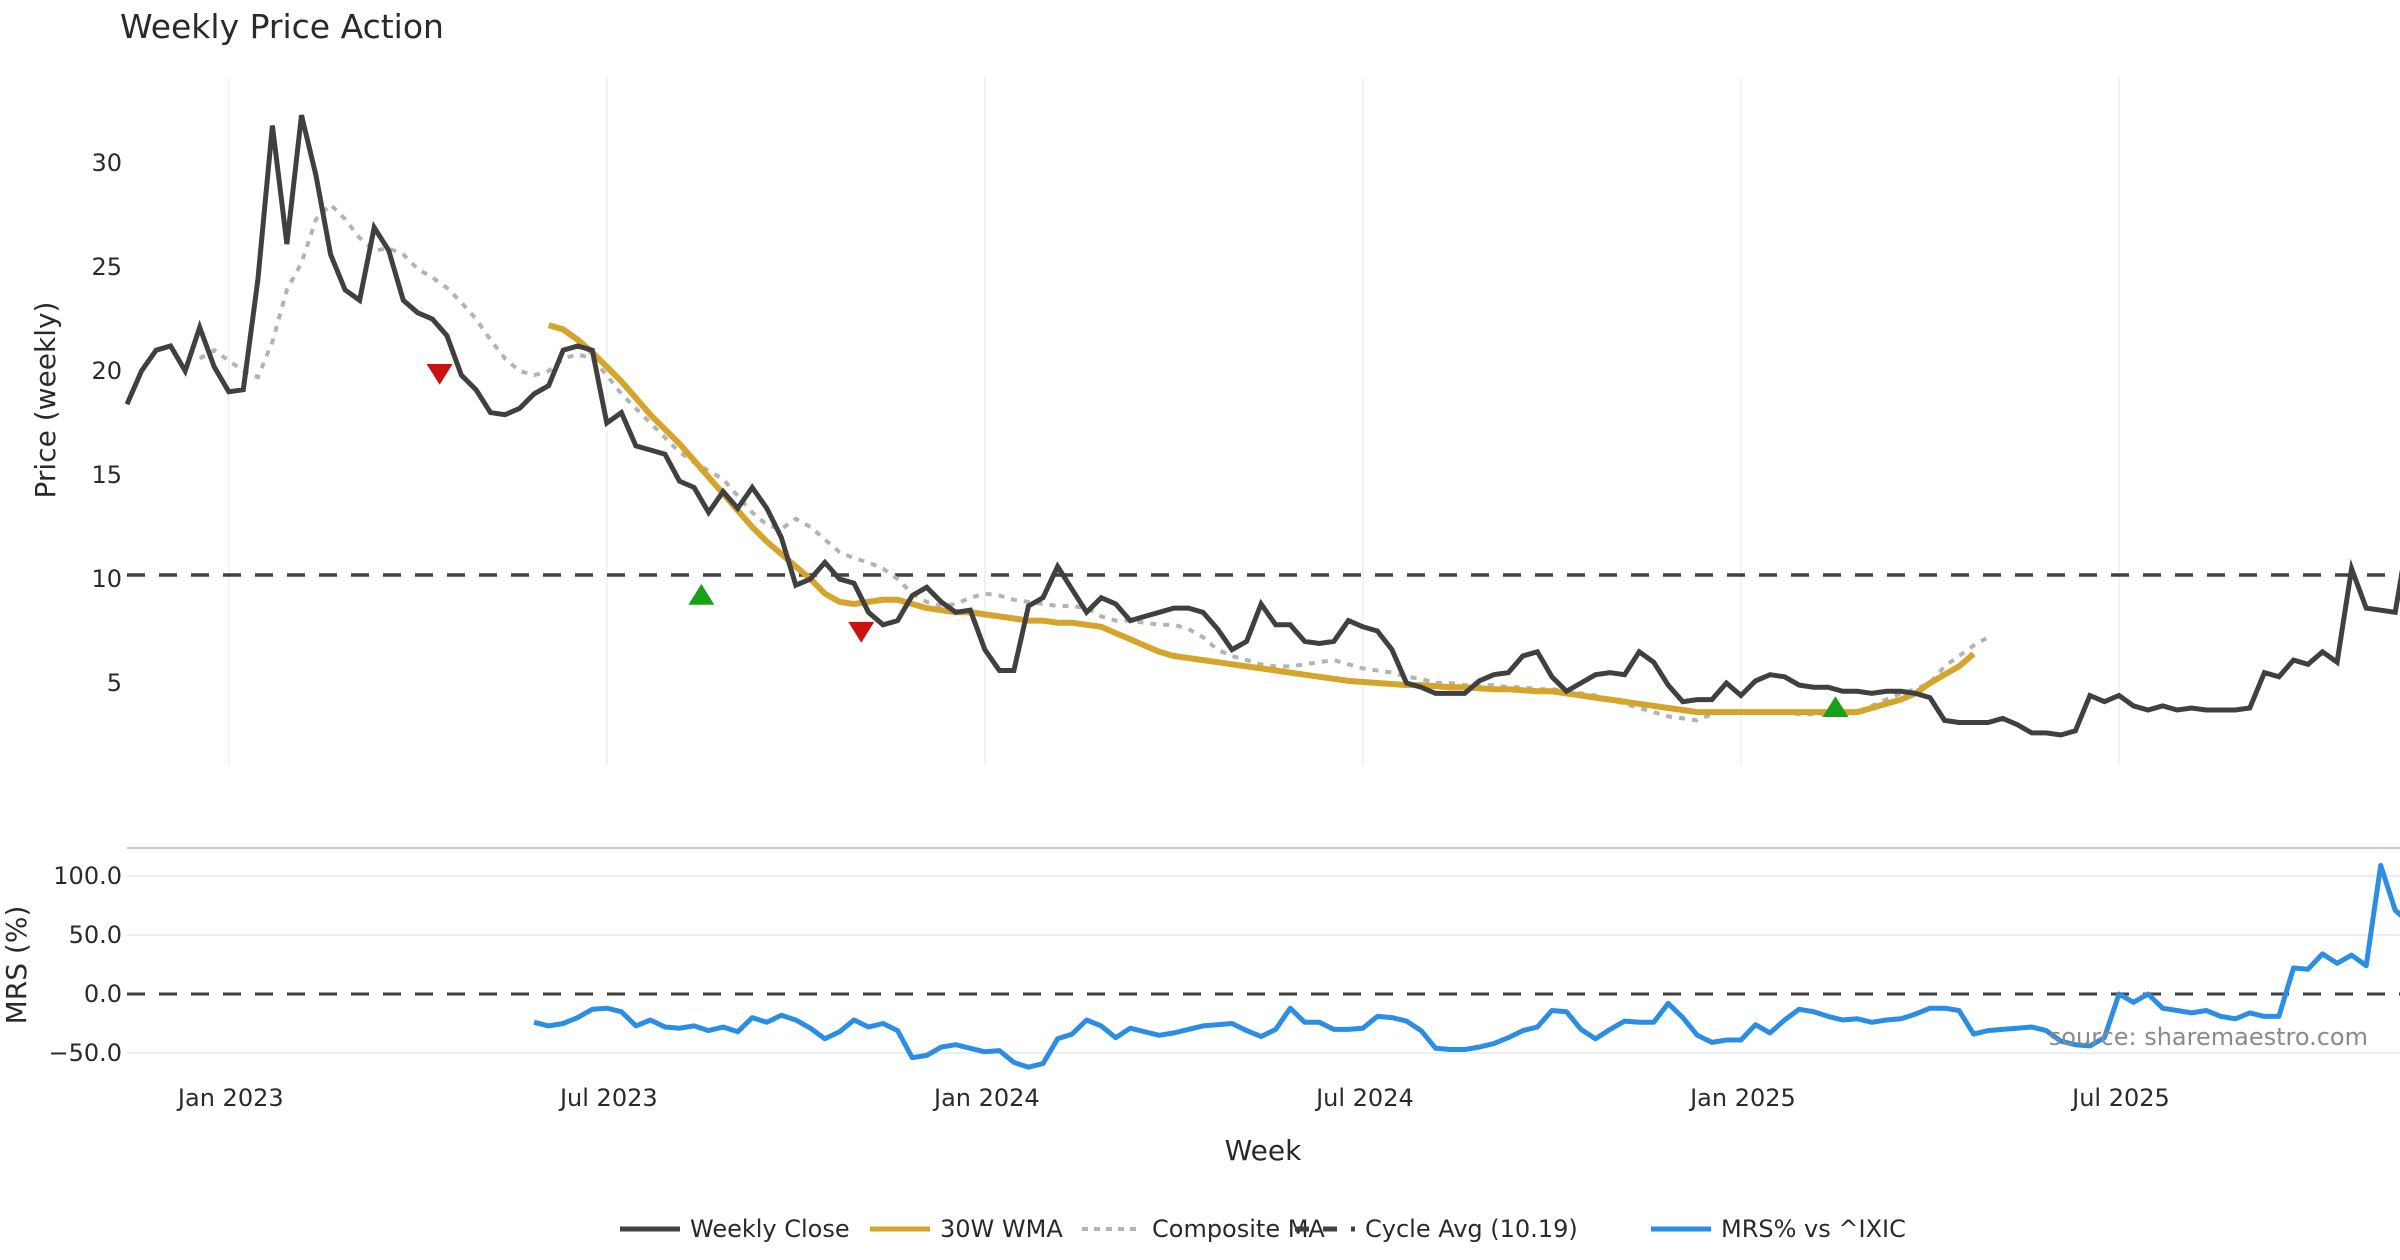  I want to click on mrs-y-tick-label: 100.0, so click(87, 876).